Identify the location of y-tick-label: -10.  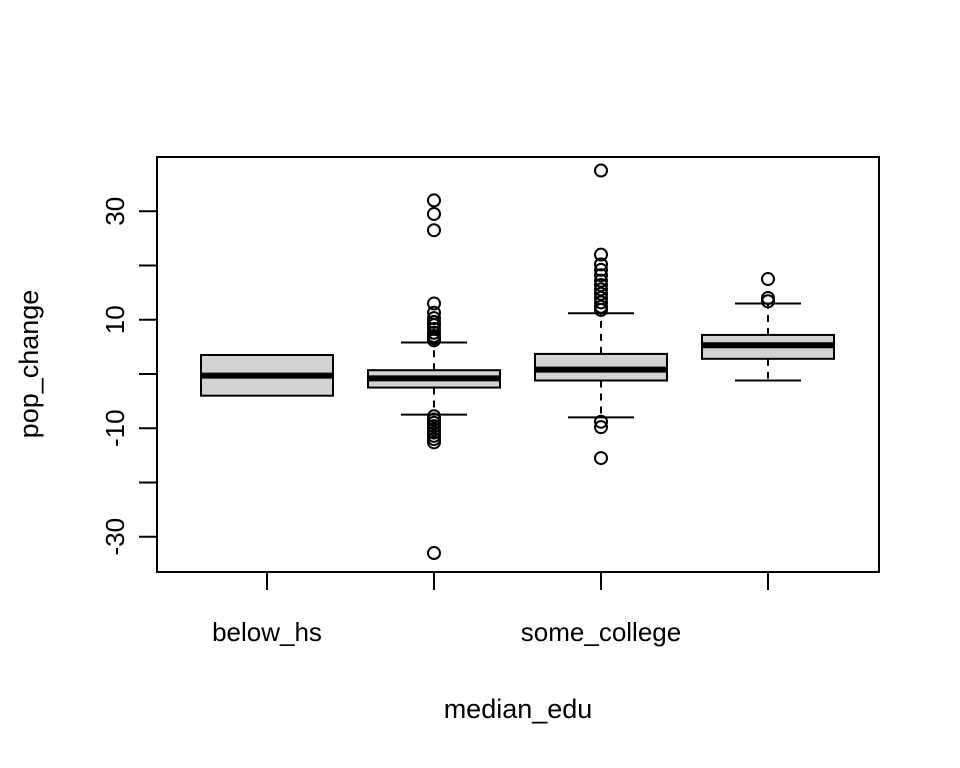
(115, 428).